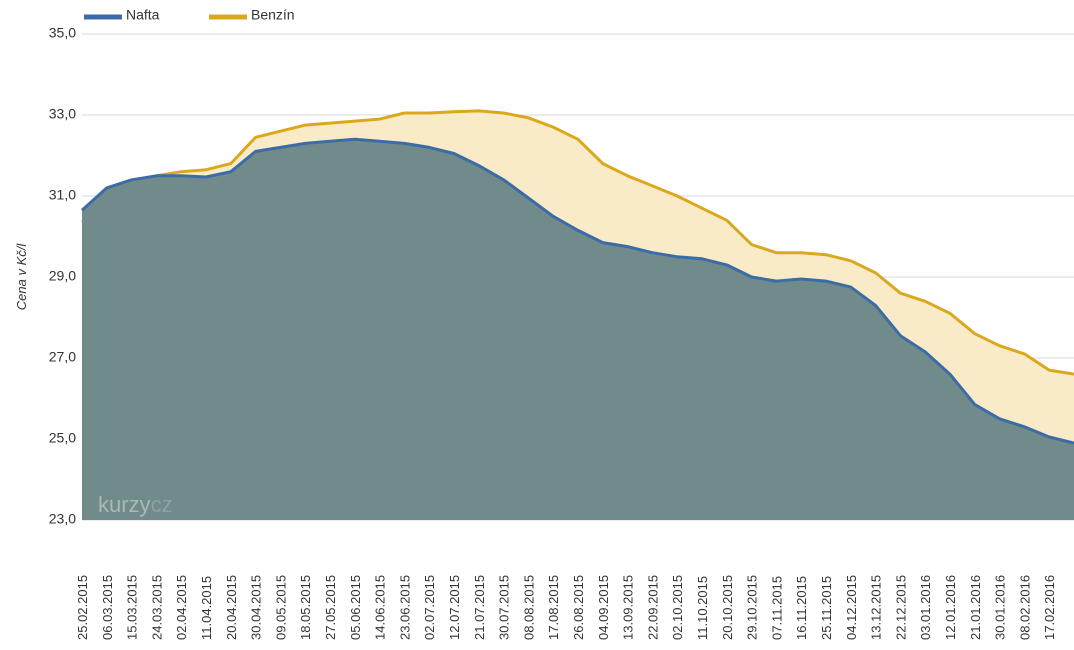 The image size is (1074, 650). I want to click on x-tick-label: 22.09.2015, so click(652, 607).